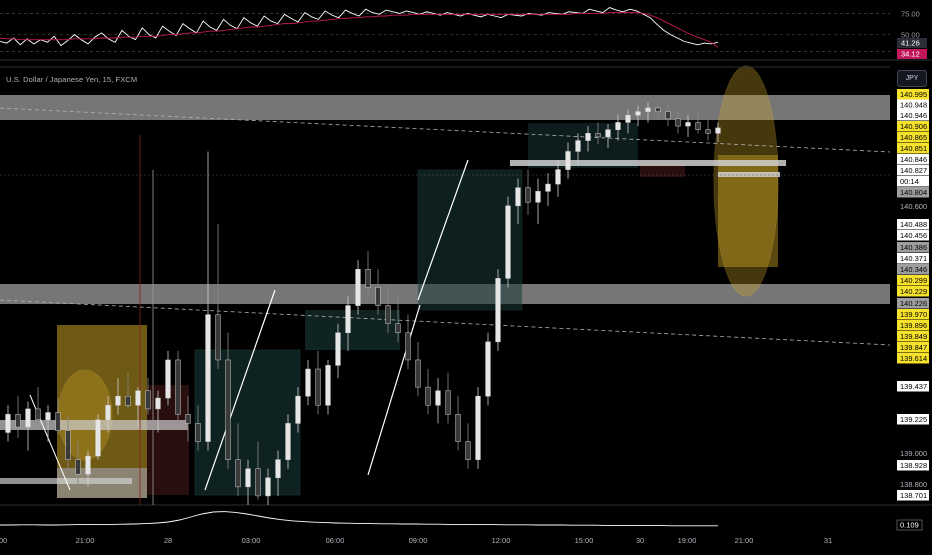  What do you see at coordinates (909, 525) in the screenshot?
I see `volume-value-label: 0.109` at bounding box center [909, 525].